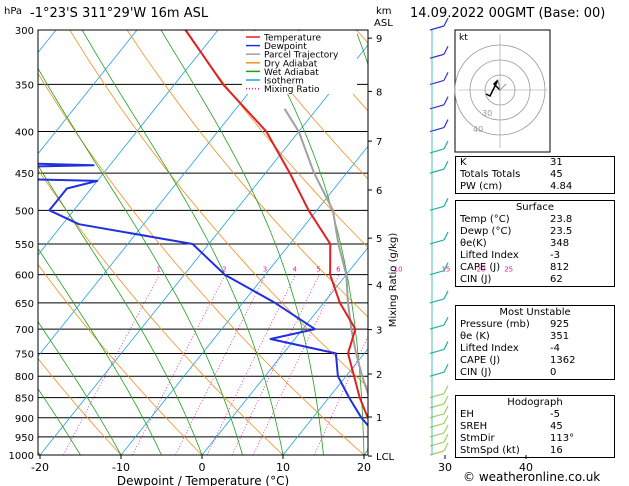  I want to click on hodograph-kt-label: kt, so click(463, 38).